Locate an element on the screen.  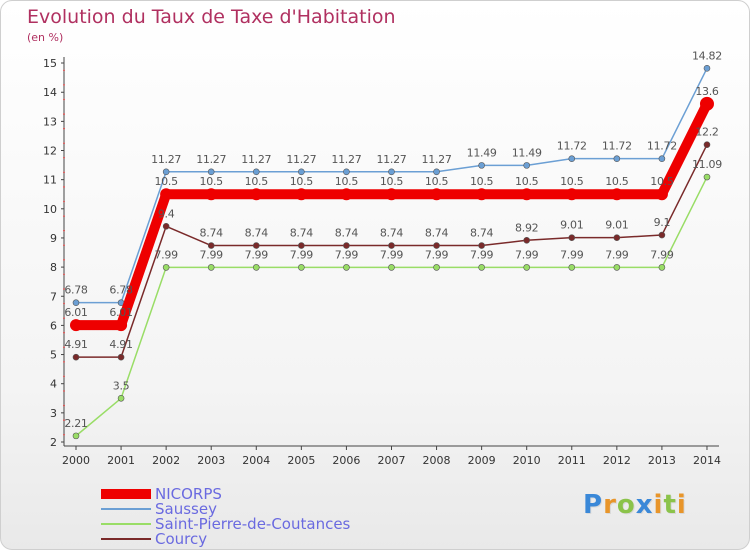
x-tick-label: 2005 is located at coordinates (301, 460).